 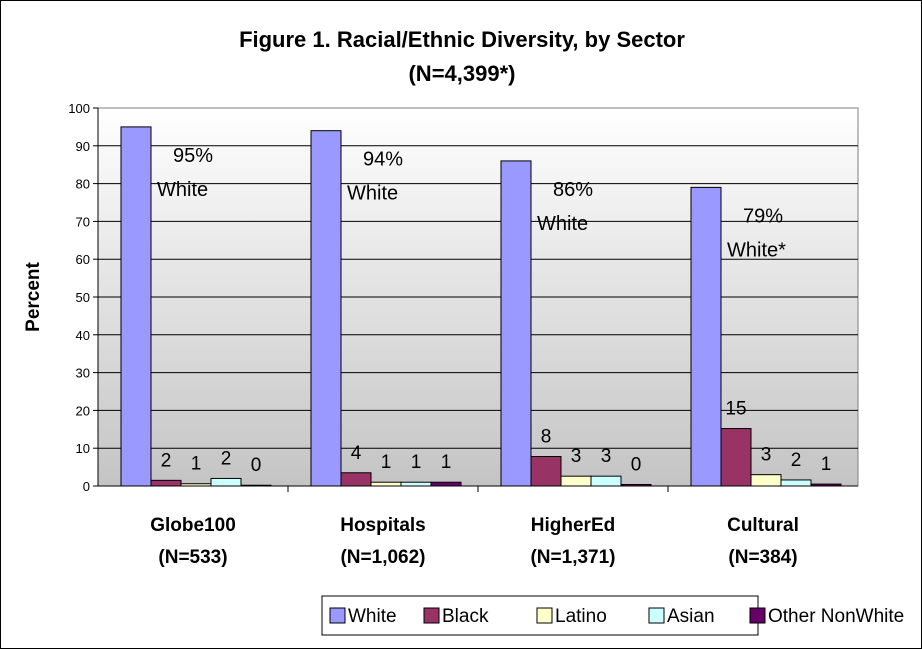 What do you see at coordinates (383, 525) in the screenshot?
I see `x-category-label: Hospitals` at bounding box center [383, 525].